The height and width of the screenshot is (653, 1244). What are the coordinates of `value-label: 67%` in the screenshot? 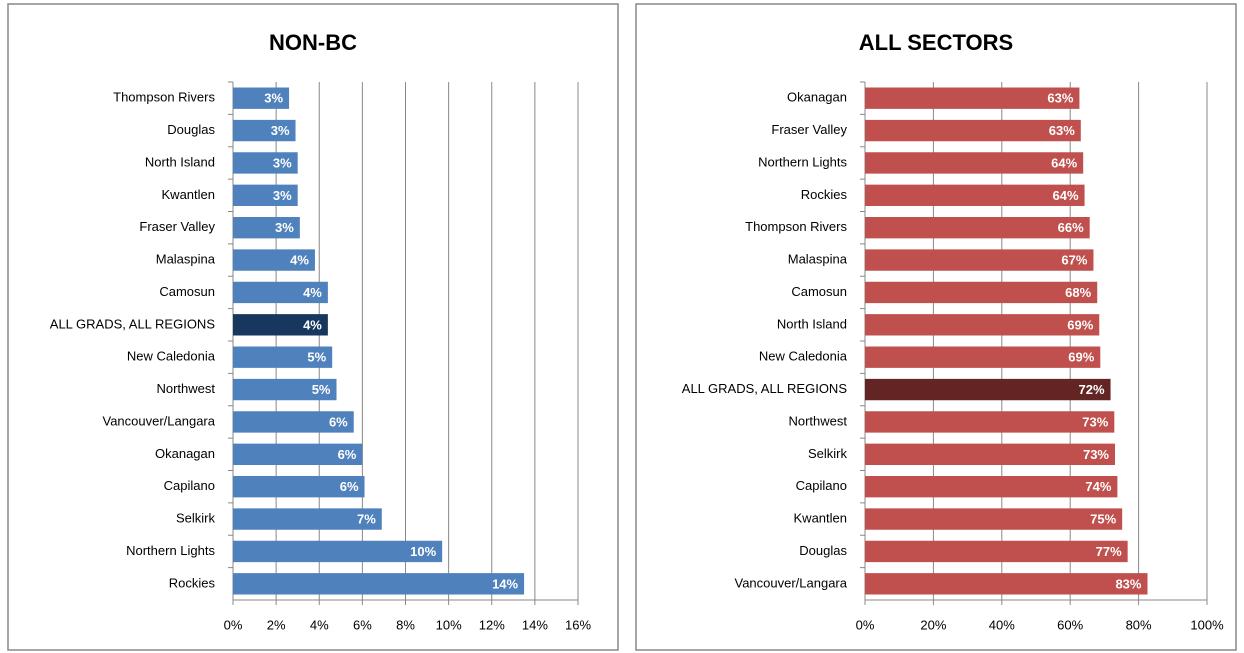 It's located at (1074, 260).